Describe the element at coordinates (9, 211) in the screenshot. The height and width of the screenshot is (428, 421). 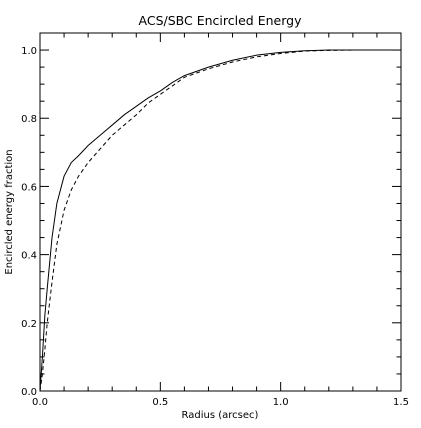
I see `y-axis-label: Encircled energy fraction` at that location.